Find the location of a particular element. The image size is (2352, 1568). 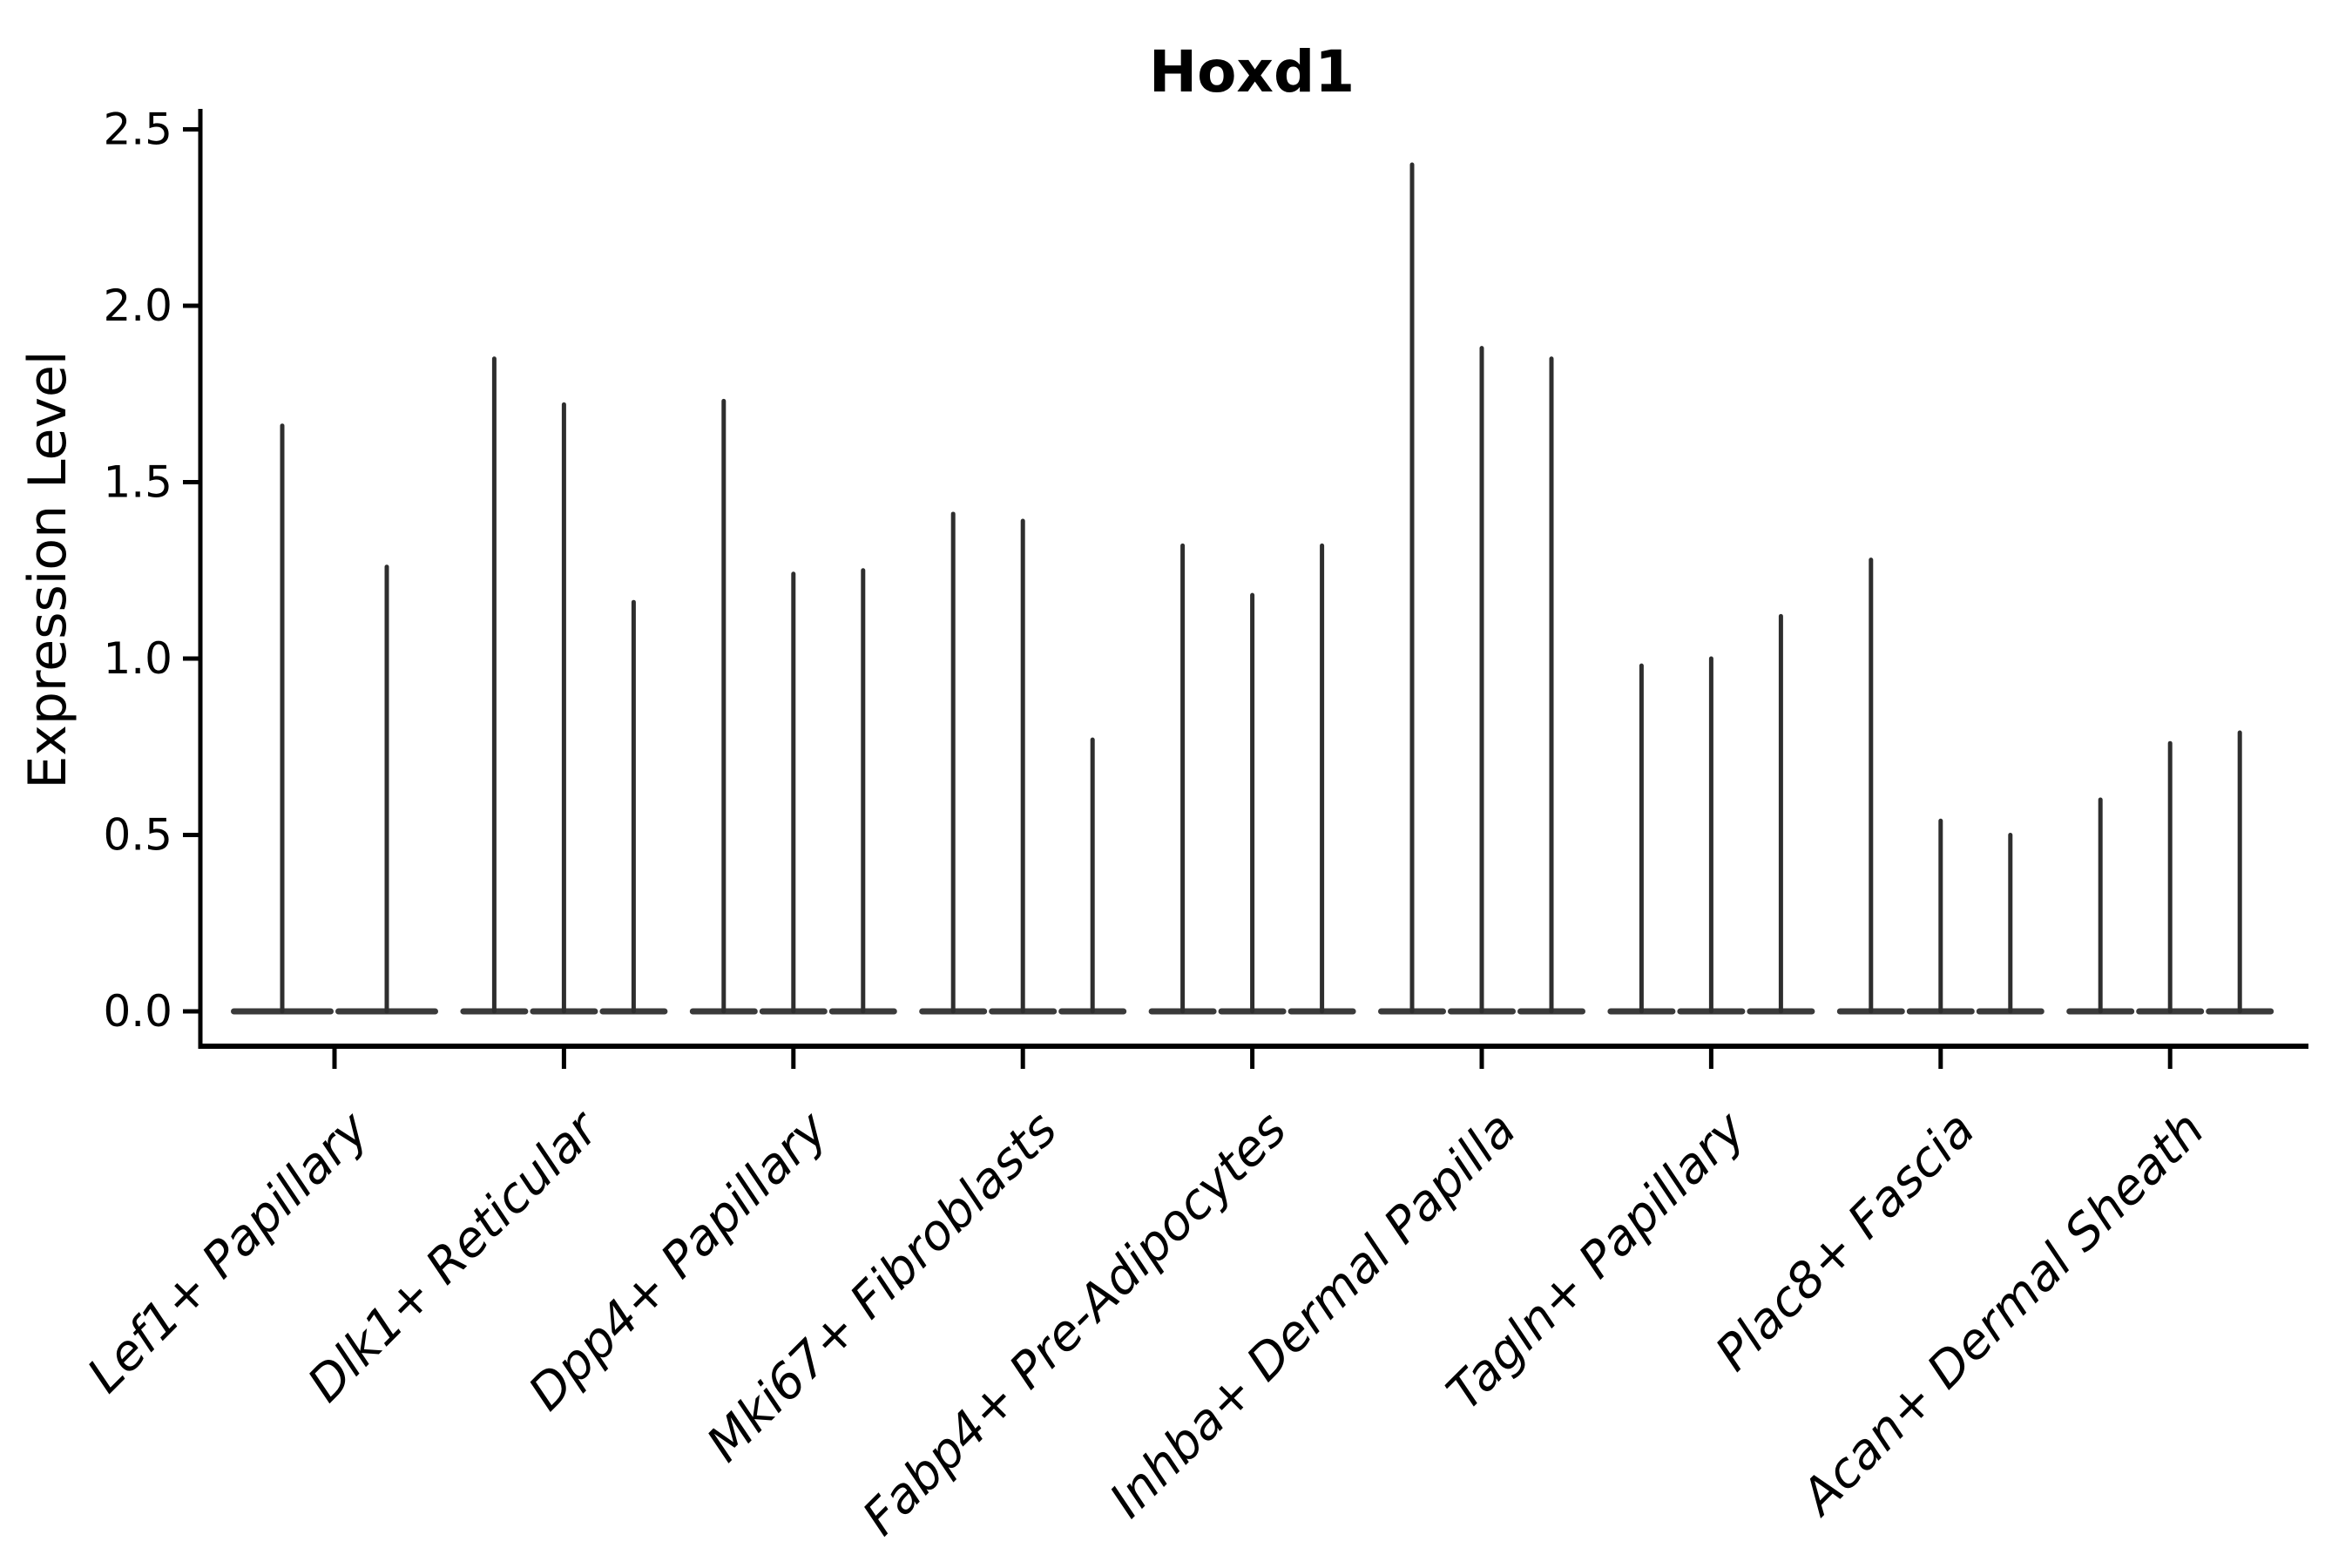

y-tick-label: 0.5 is located at coordinates (137, 835).